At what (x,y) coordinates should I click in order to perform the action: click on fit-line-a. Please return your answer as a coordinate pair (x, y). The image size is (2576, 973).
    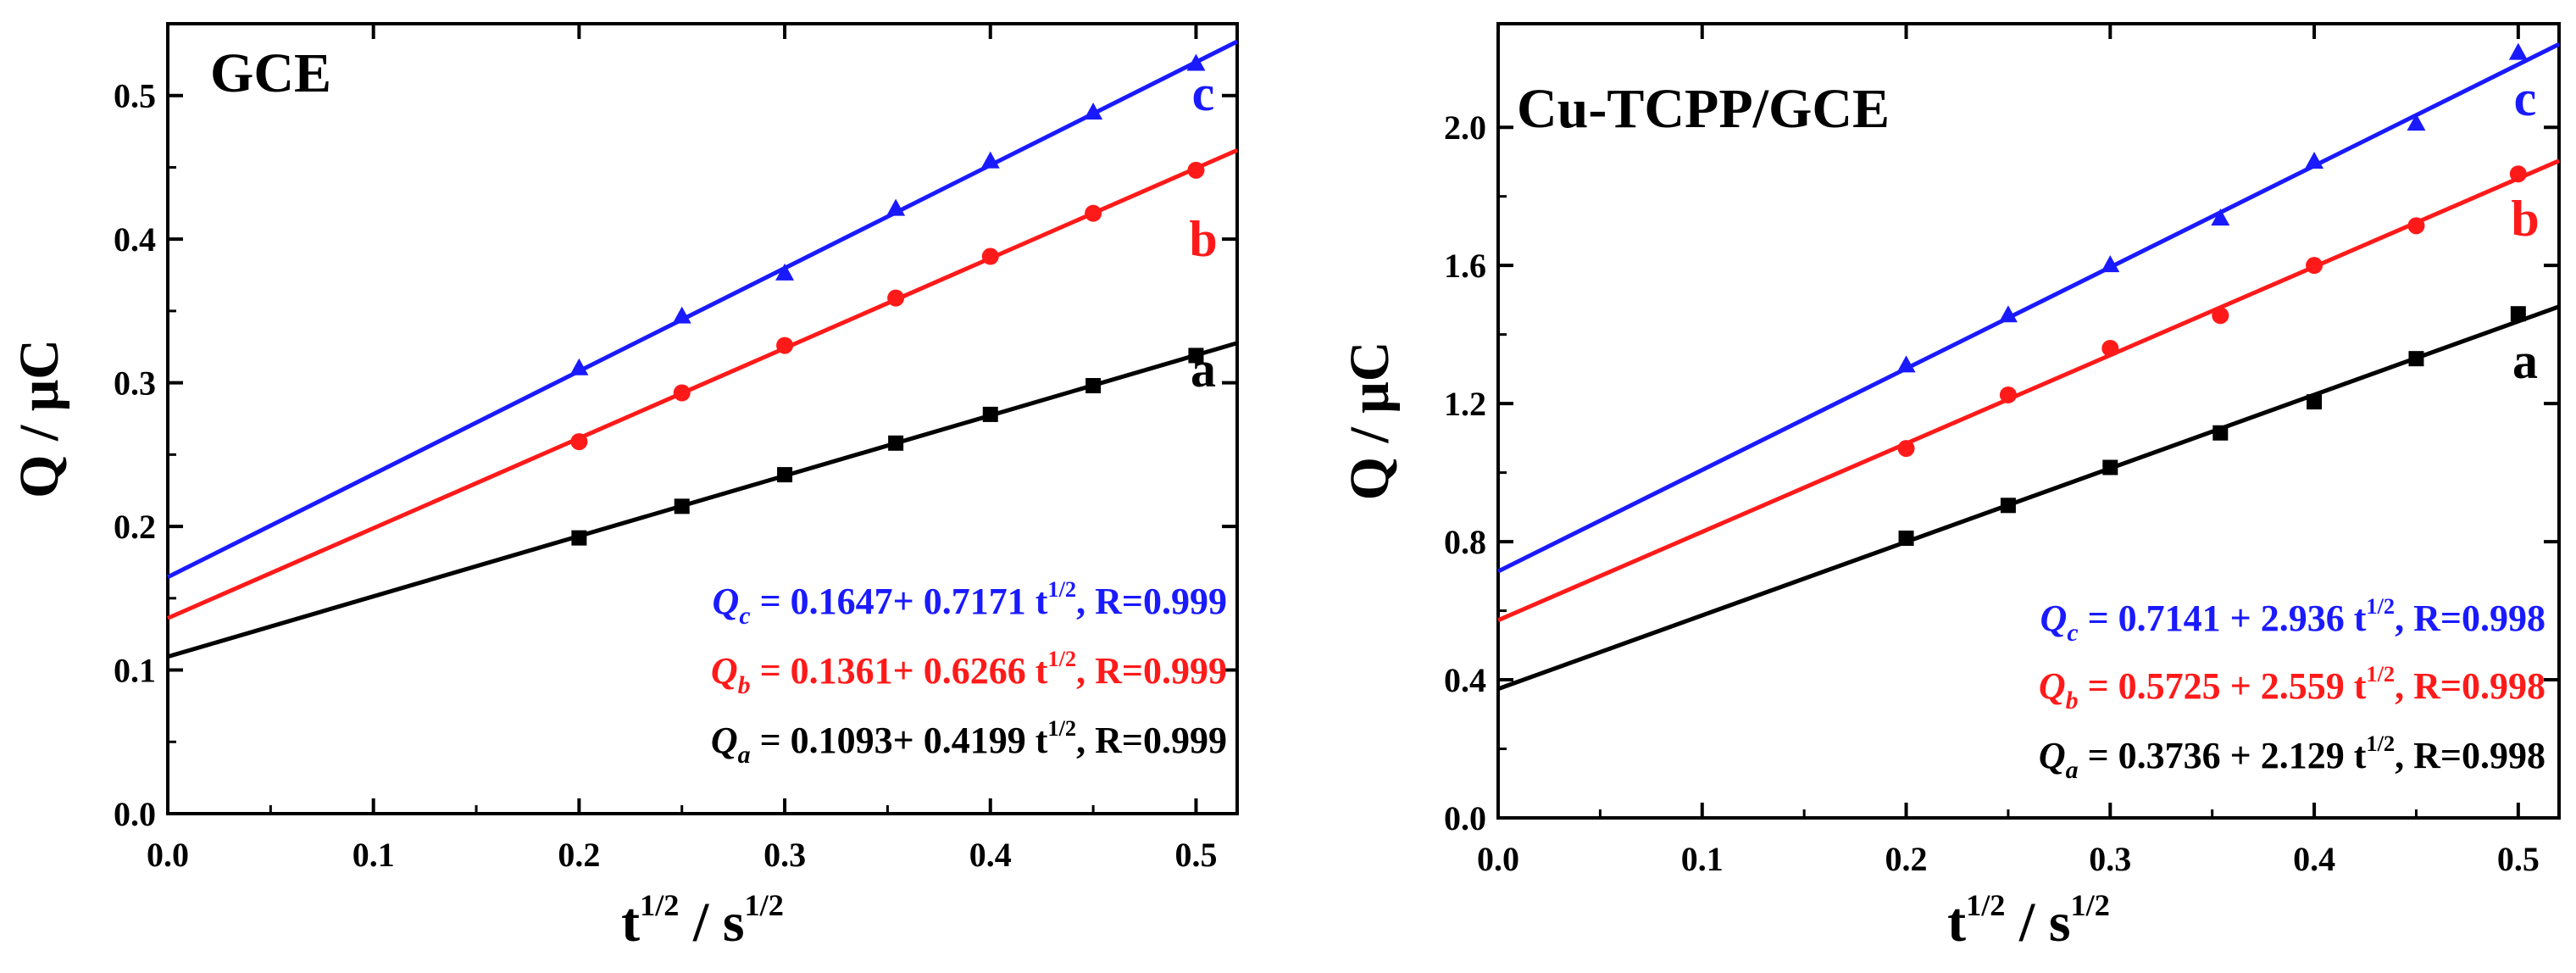
    Looking at the image, I should click on (702, 500).